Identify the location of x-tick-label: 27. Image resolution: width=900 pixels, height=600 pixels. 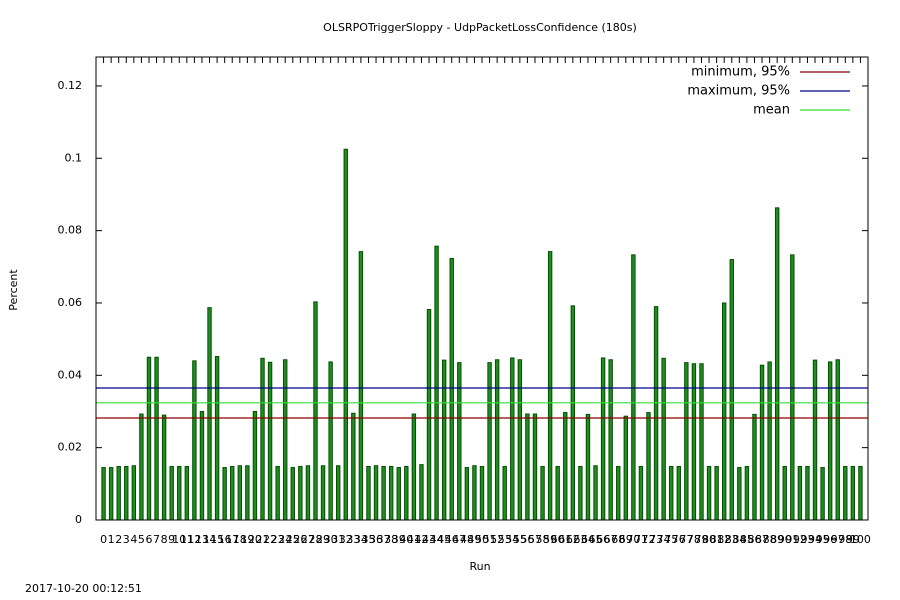
(308, 539).